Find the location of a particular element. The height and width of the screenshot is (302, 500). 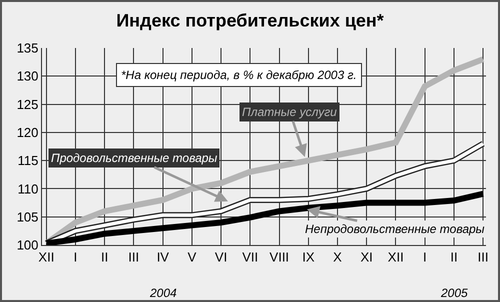

x-tick-label: IV is located at coordinates (163, 257).